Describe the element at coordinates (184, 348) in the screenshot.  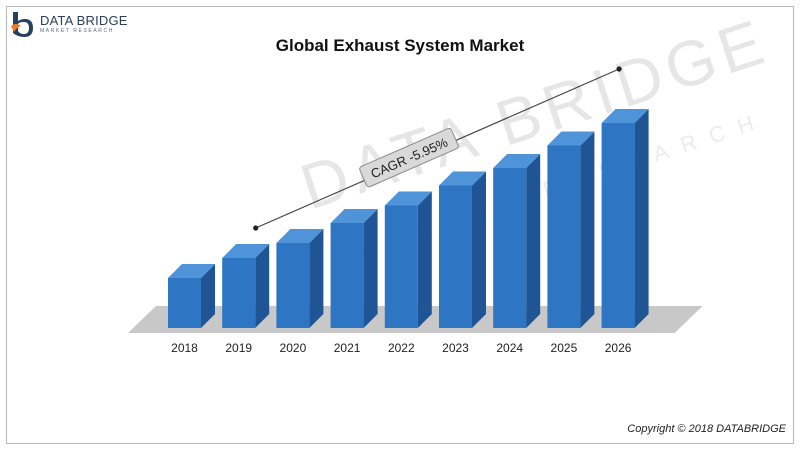
I see `x-tick-label: 2018` at that location.